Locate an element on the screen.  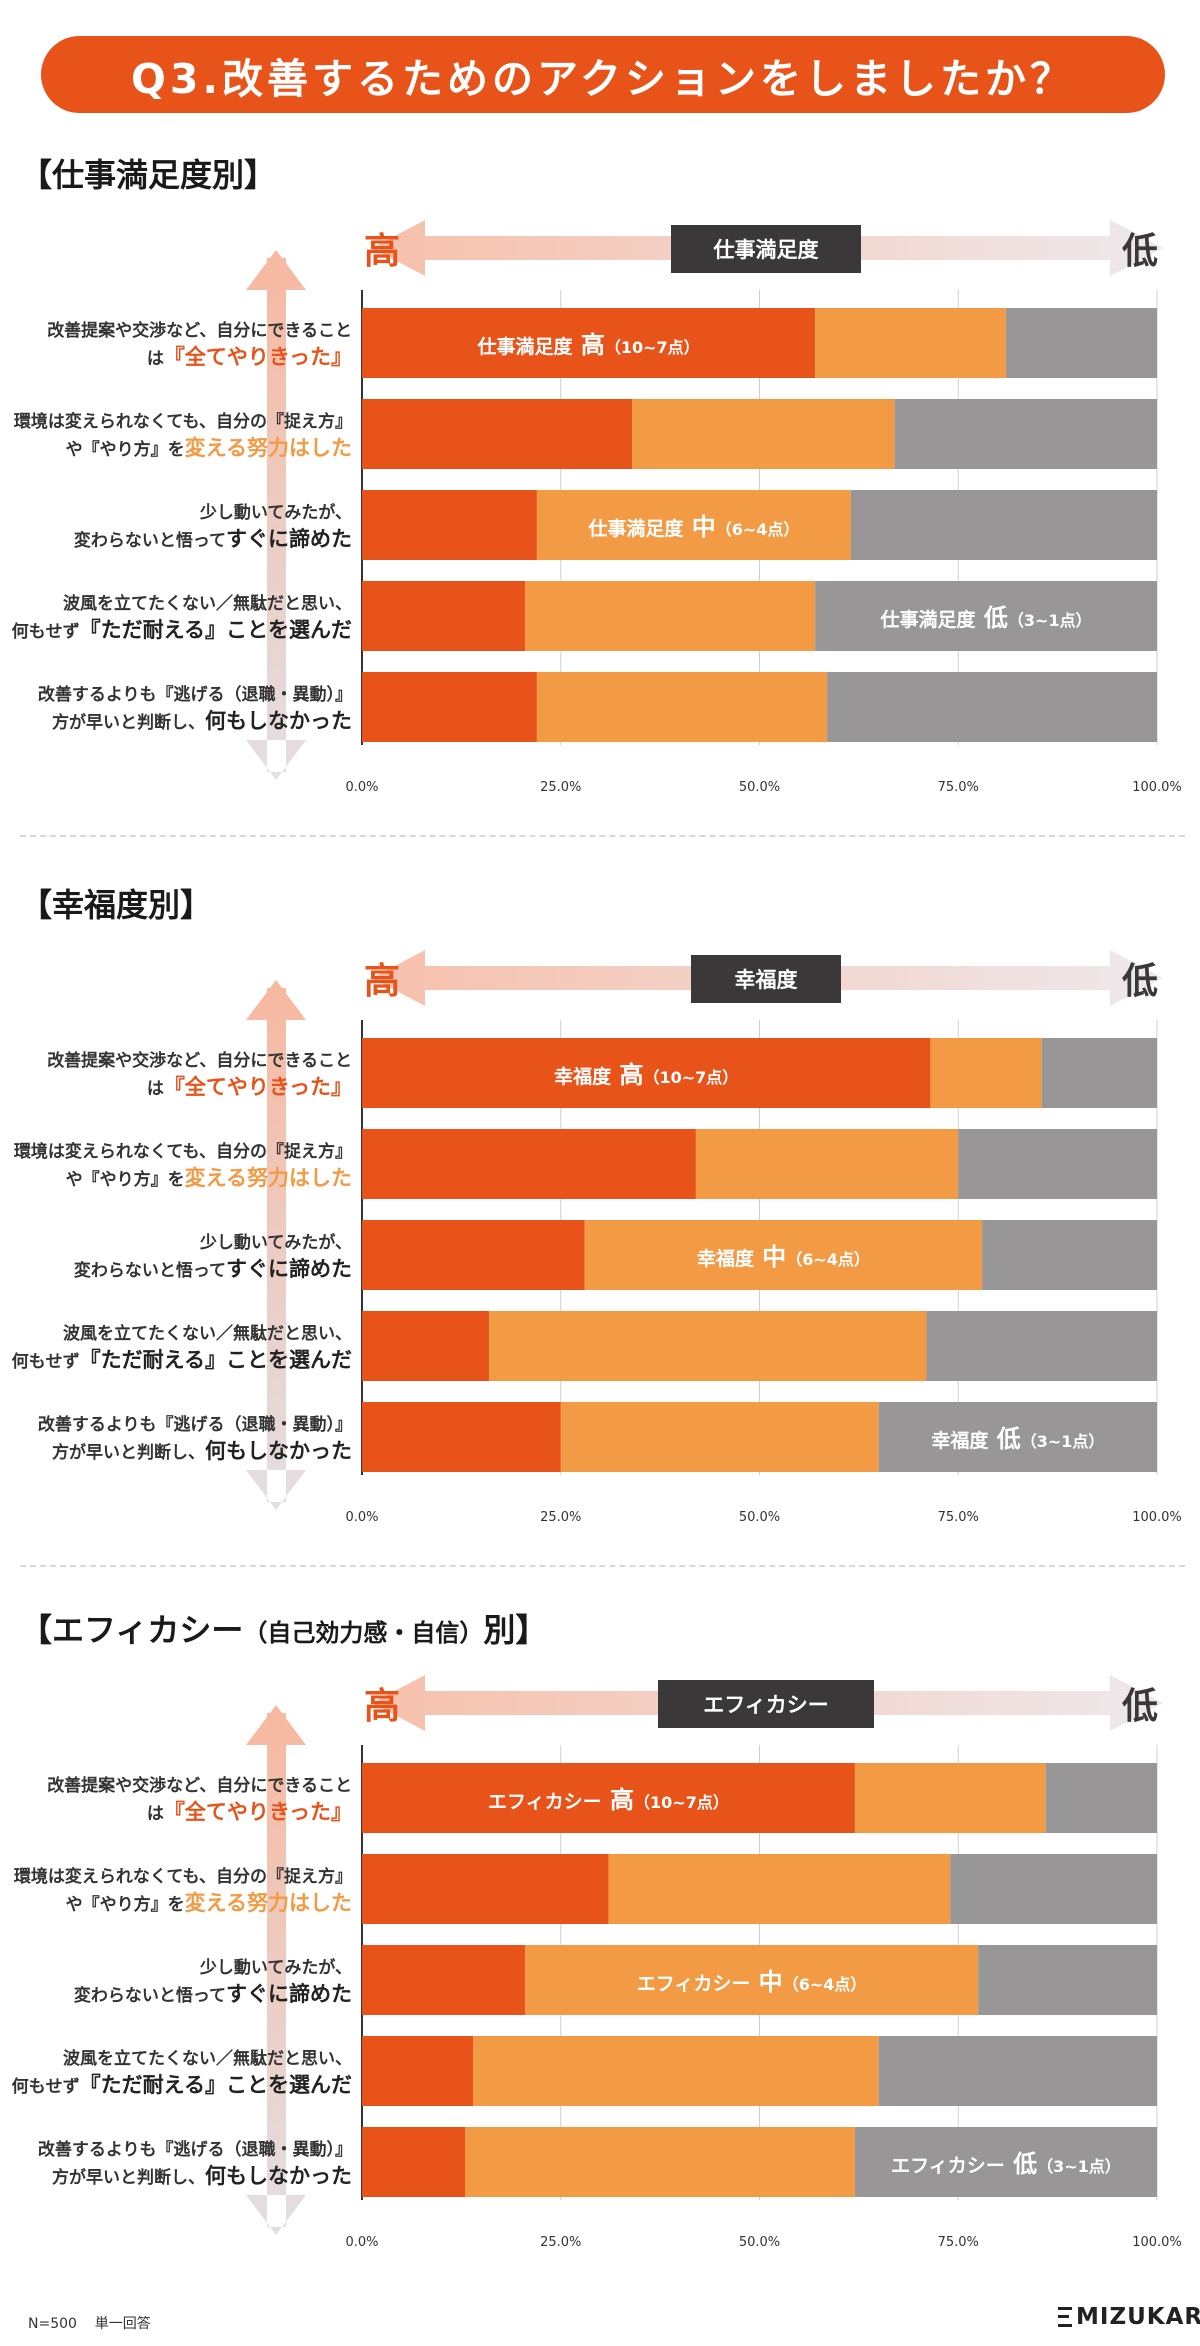
series-label-low: 幸福度 低（3~1点） is located at coordinates (1017, 1439).